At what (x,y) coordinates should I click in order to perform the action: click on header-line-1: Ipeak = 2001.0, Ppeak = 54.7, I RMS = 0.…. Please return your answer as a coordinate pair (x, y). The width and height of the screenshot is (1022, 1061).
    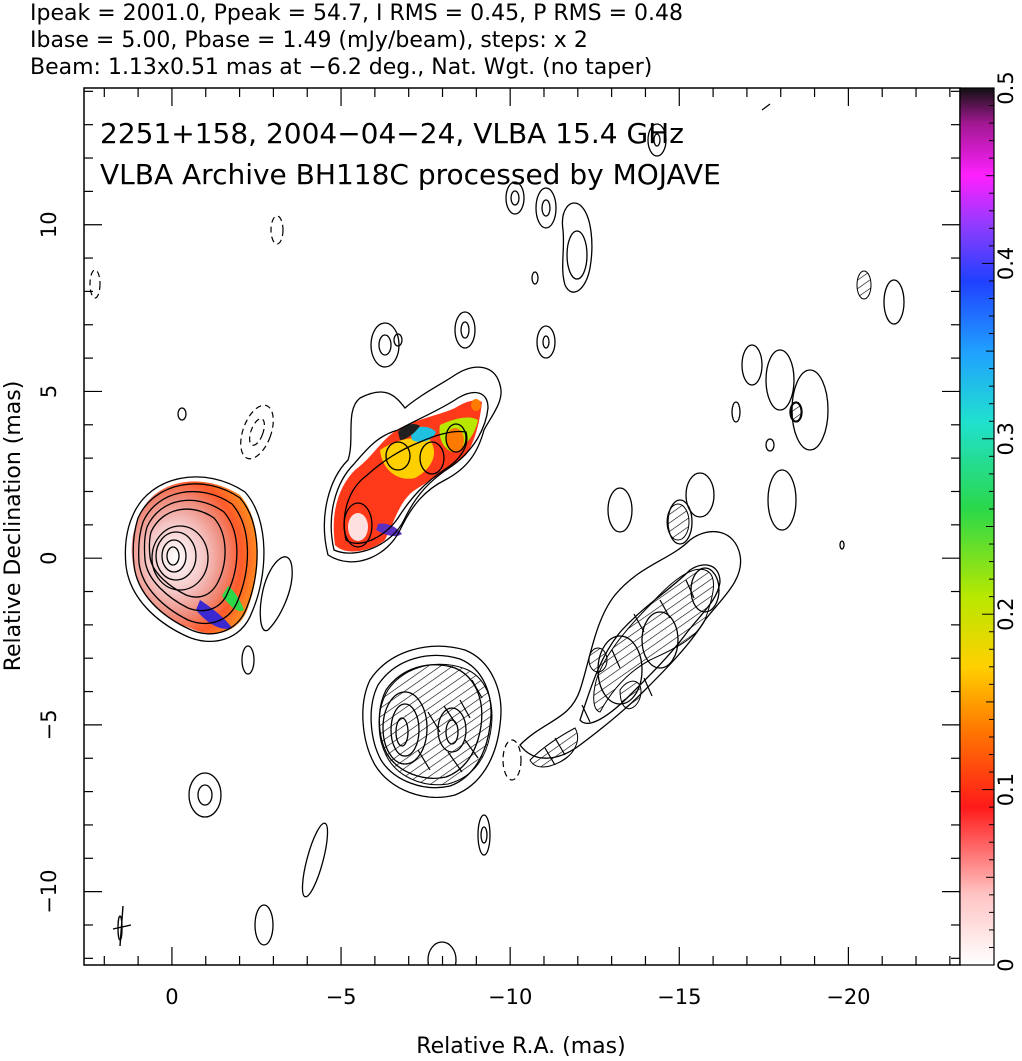
    Looking at the image, I should click on (356, 13).